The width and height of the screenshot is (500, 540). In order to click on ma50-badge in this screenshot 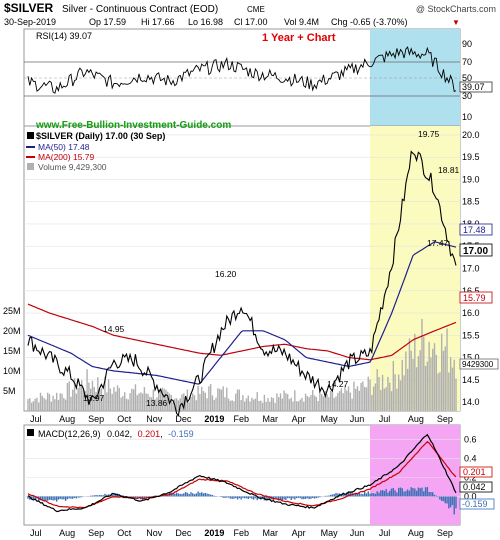, I will do `click(476, 229)`.